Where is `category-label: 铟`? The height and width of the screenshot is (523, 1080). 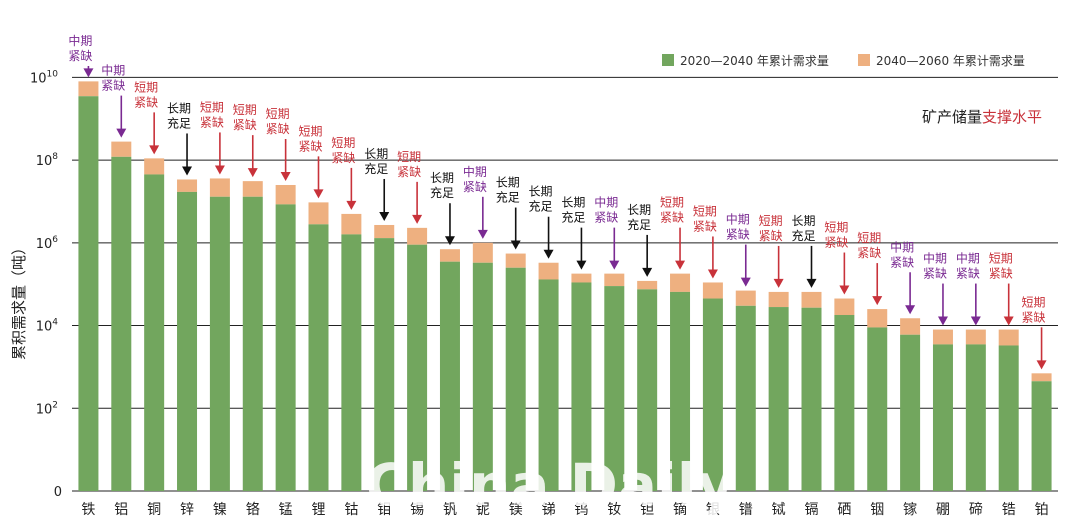 category-label: 铟 is located at coordinates (877, 510).